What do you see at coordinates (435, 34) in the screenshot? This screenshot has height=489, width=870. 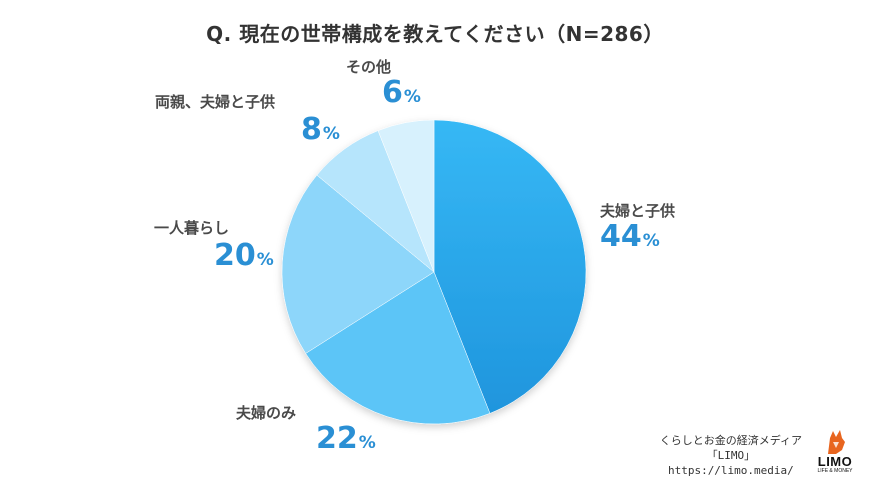 I see `chart-title: Q. 現在の世帯構成を教えてください（N=286）` at bounding box center [435, 34].